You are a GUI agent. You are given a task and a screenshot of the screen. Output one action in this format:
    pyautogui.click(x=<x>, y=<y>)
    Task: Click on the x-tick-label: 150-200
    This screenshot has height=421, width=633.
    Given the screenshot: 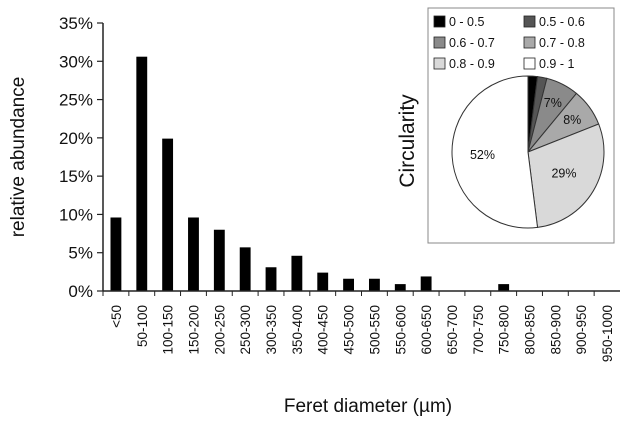 What is the action you would take?
    pyautogui.click(x=193, y=330)
    